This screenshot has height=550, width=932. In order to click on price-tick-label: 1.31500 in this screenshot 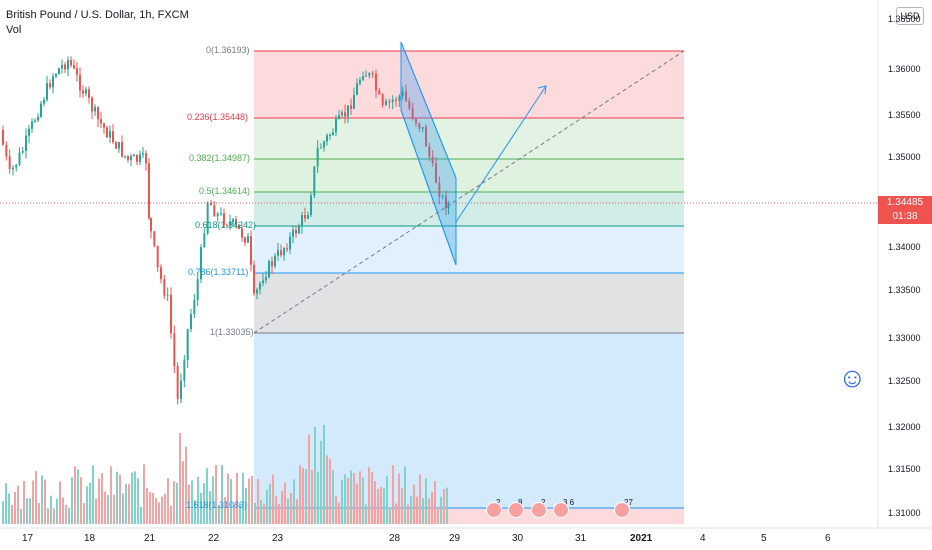, I will do `click(904, 469)`.